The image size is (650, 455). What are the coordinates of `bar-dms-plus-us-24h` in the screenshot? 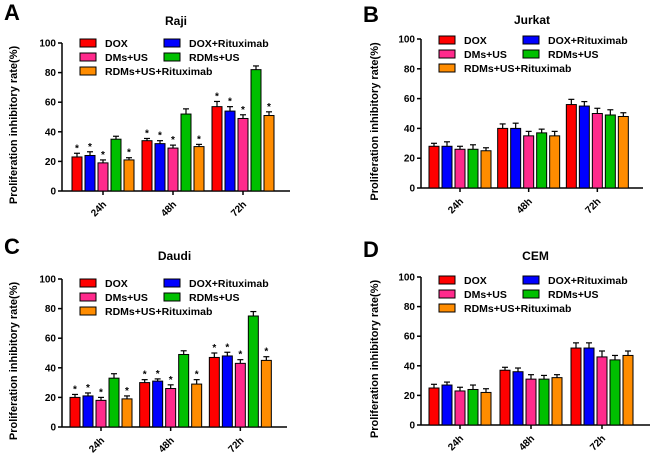 It's located at (460, 408).